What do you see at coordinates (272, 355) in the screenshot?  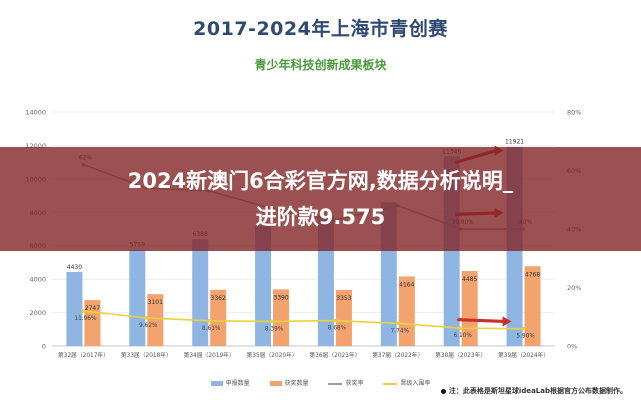 I see `x-tick-label: 第35届（2020年）` at bounding box center [272, 355].